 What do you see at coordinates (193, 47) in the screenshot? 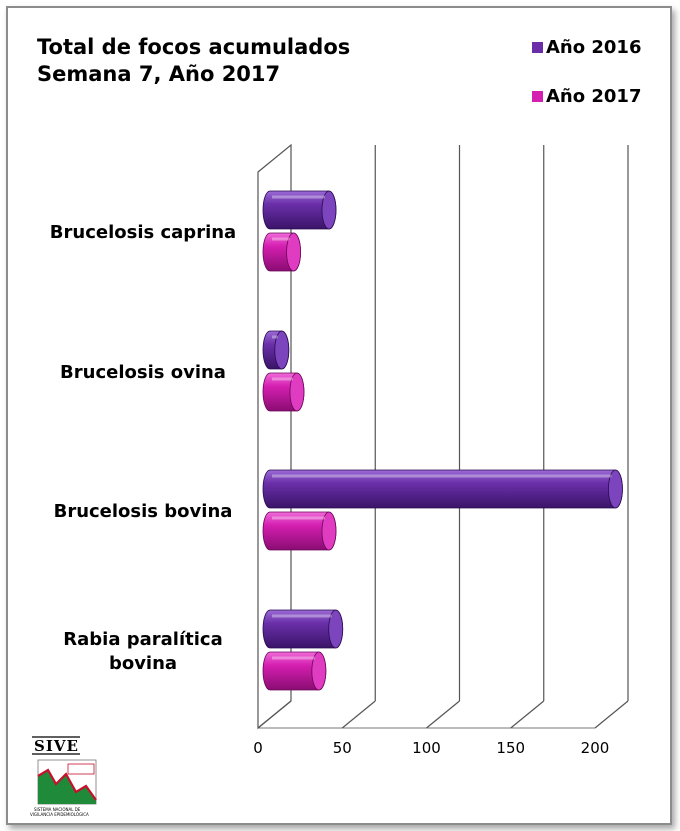
I see `chart-title-line-1: Total de focos acumulados` at bounding box center [193, 47].